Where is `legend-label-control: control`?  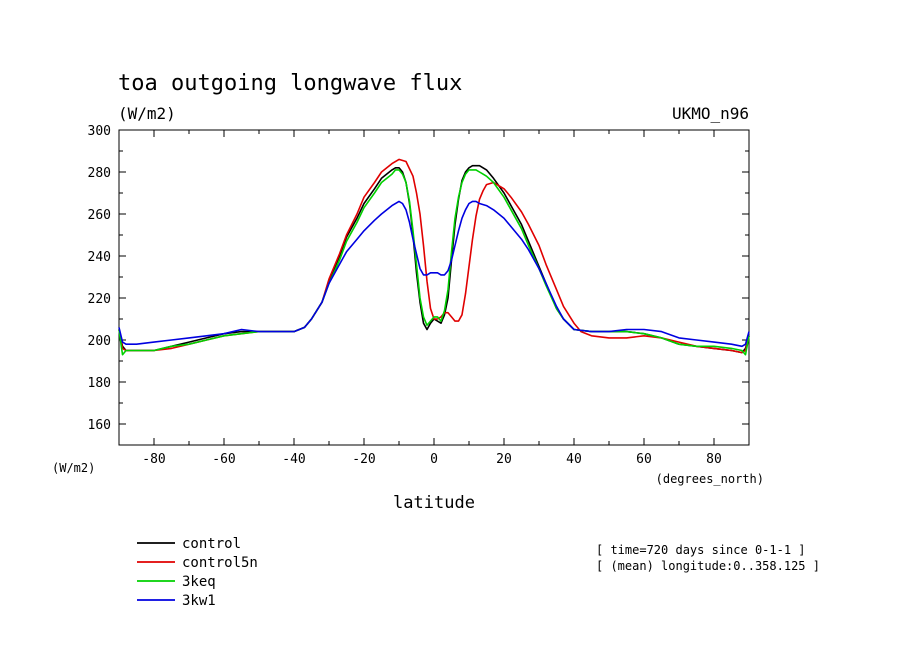
legend-label-control: control is located at coordinates (211, 544).